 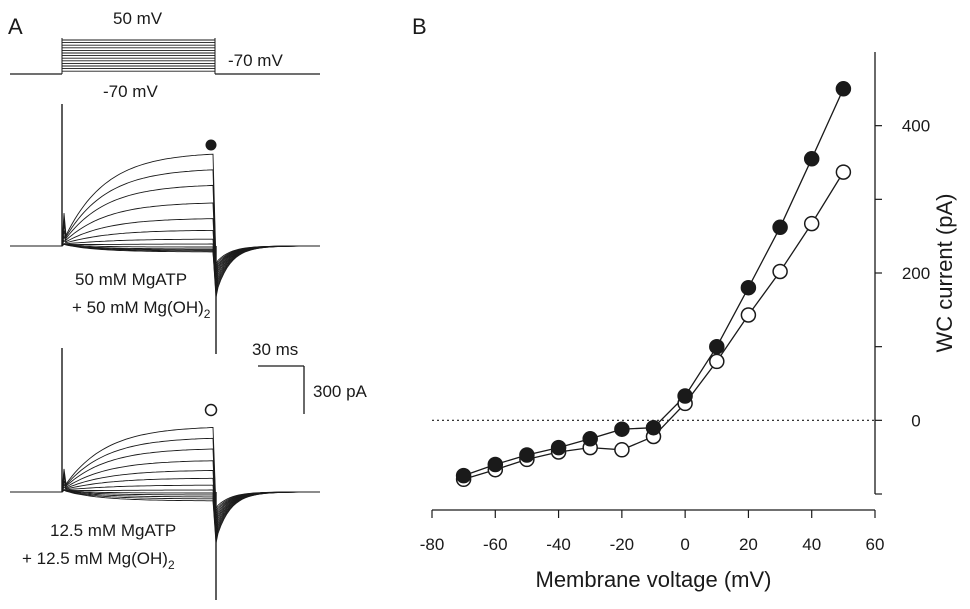 I want to click on trace1-marker-filled, so click(x=211, y=145).